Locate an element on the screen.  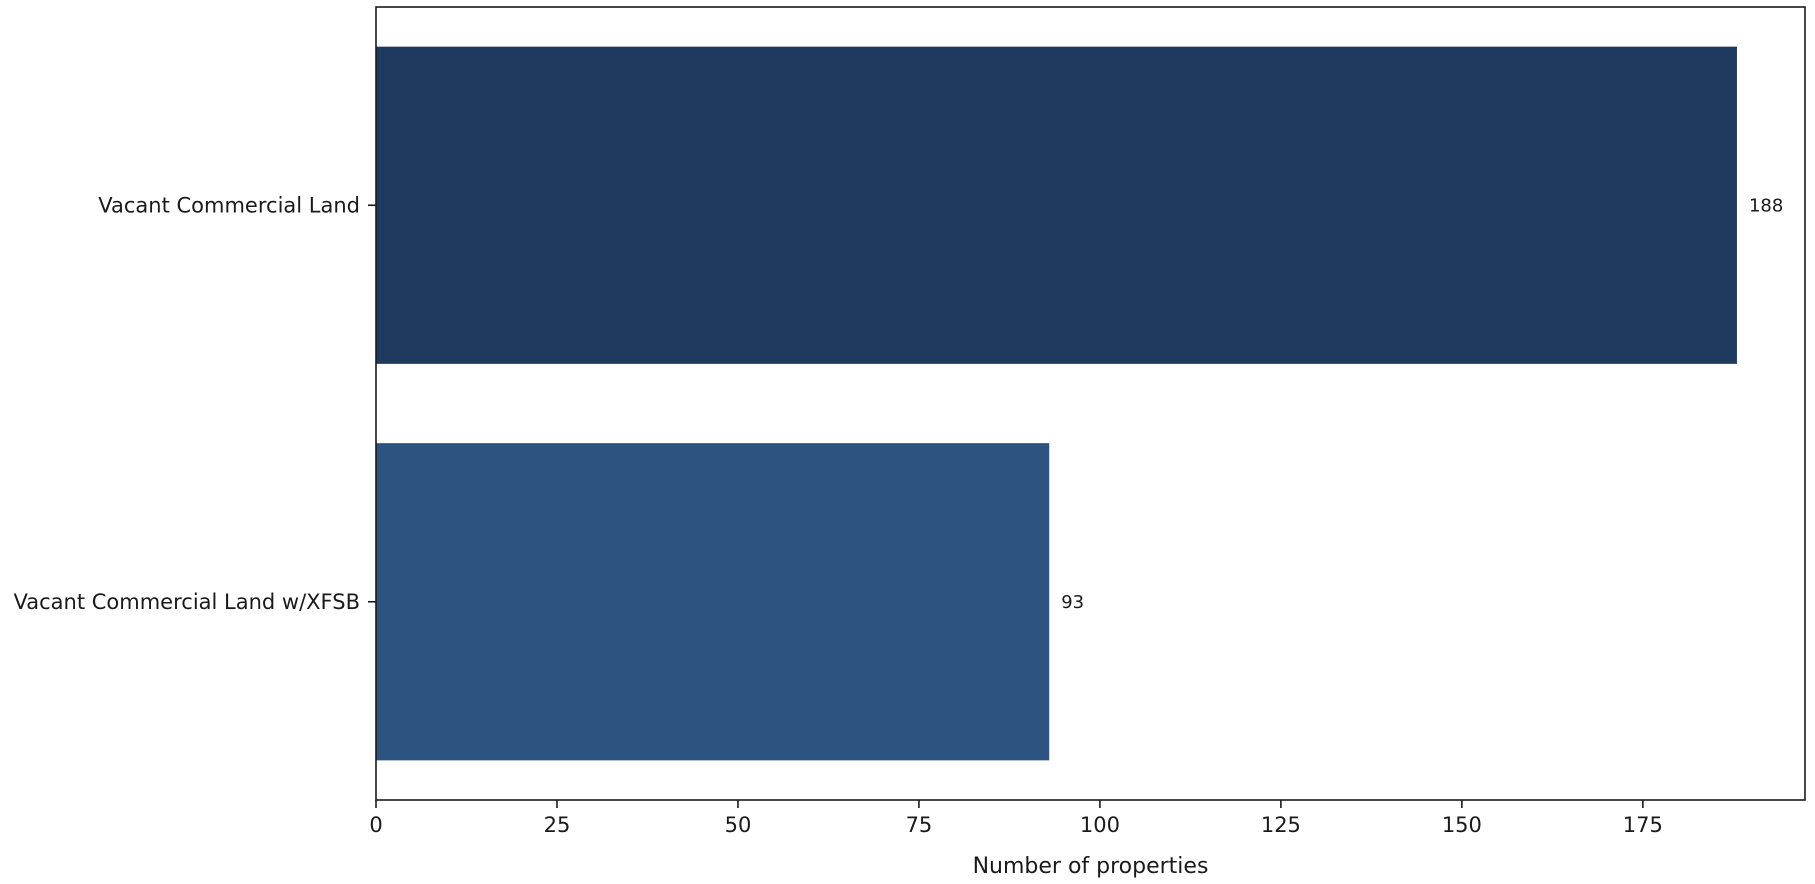
y-tick-label: Vacant Commercial Land w/XFSB is located at coordinates (187, 602).